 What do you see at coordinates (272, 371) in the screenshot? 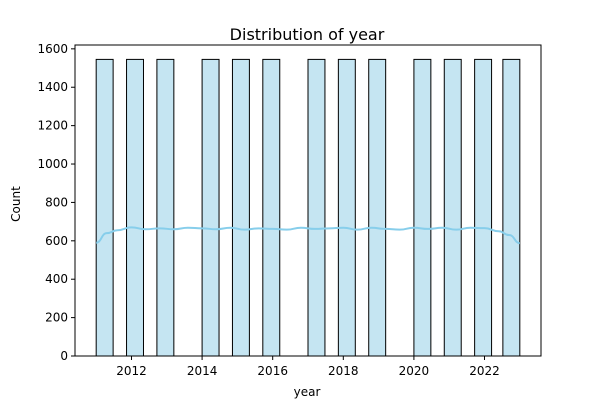
I see `x-tick-label: 2016` at bounding box center [272, 371].